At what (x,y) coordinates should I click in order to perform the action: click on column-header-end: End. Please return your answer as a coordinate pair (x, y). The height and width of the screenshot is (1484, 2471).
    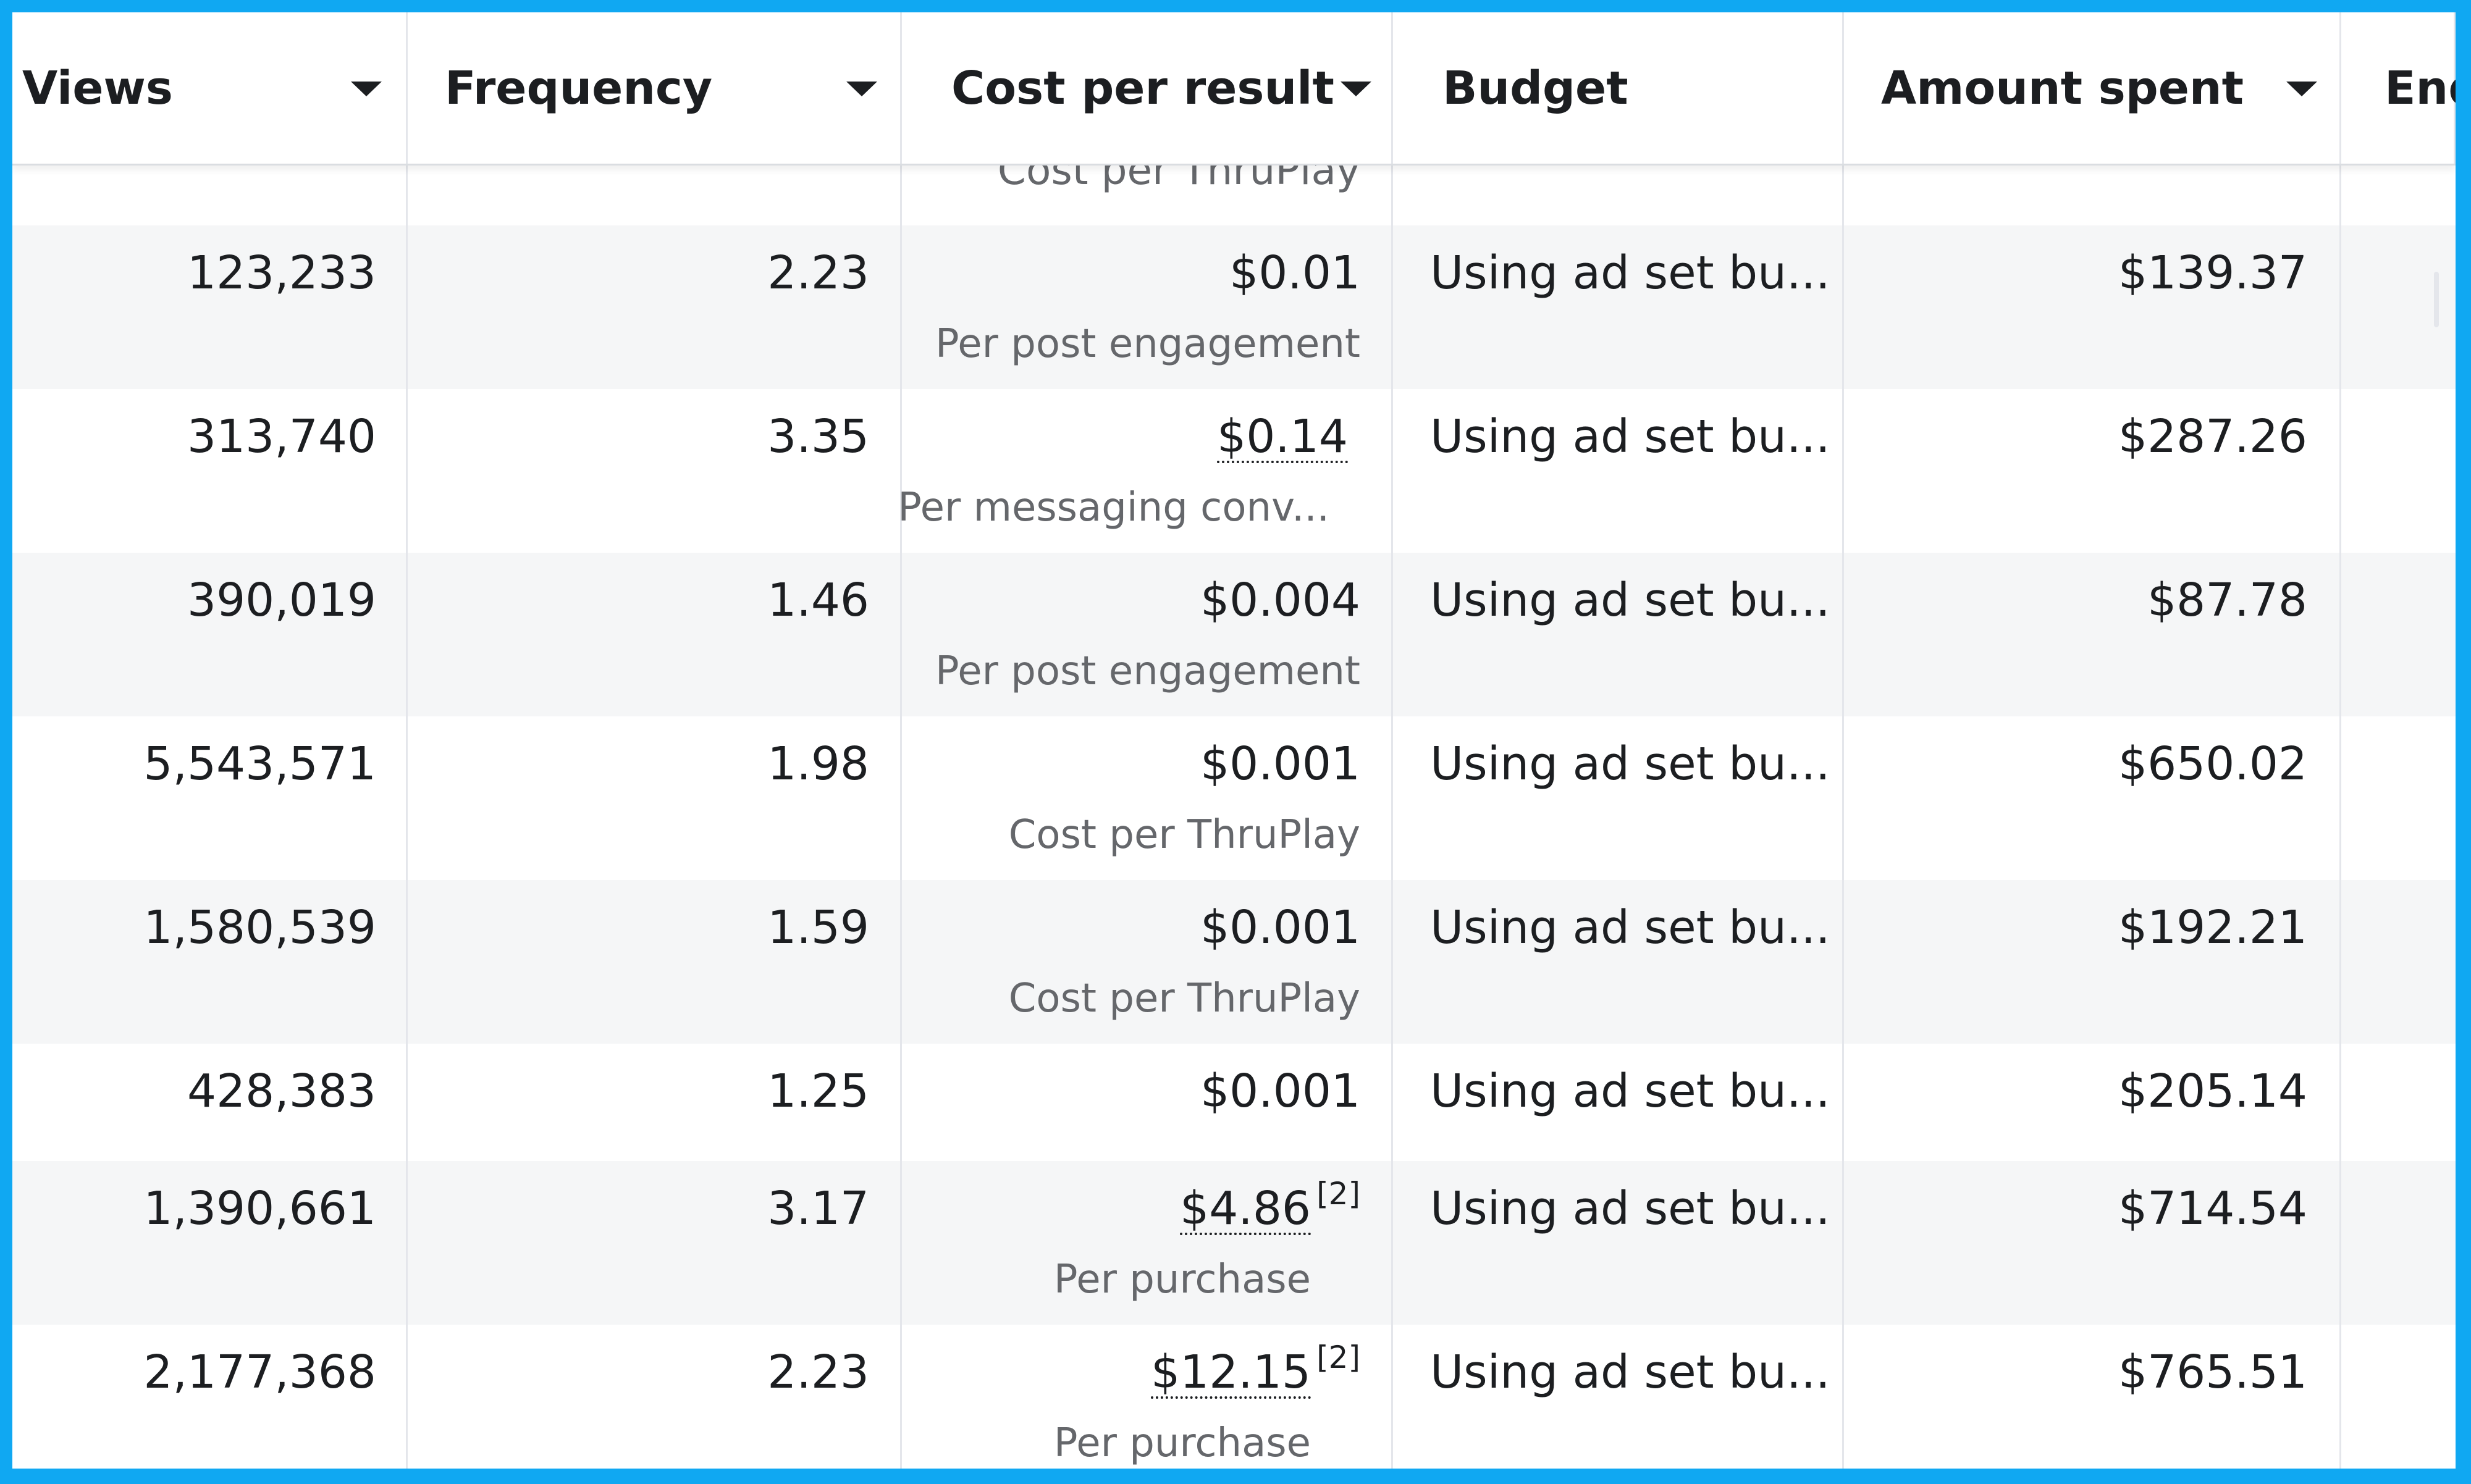
    Looking at the image, I should click on (2398, 88).